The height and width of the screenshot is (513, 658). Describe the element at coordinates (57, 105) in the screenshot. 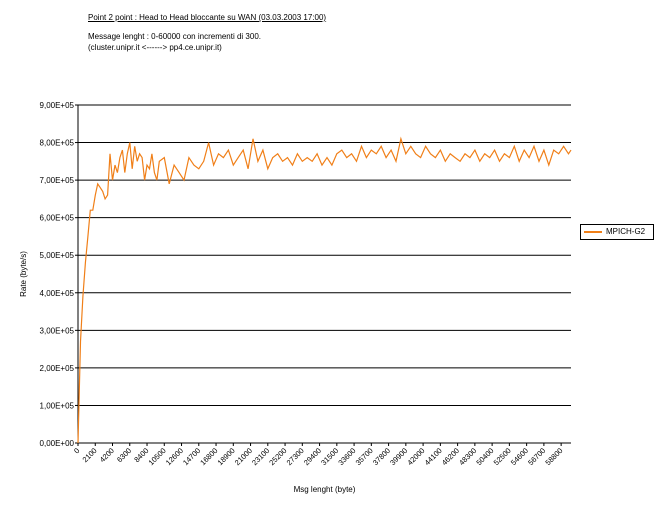

I see `y-tick-label: 9,00E+05` at that location.